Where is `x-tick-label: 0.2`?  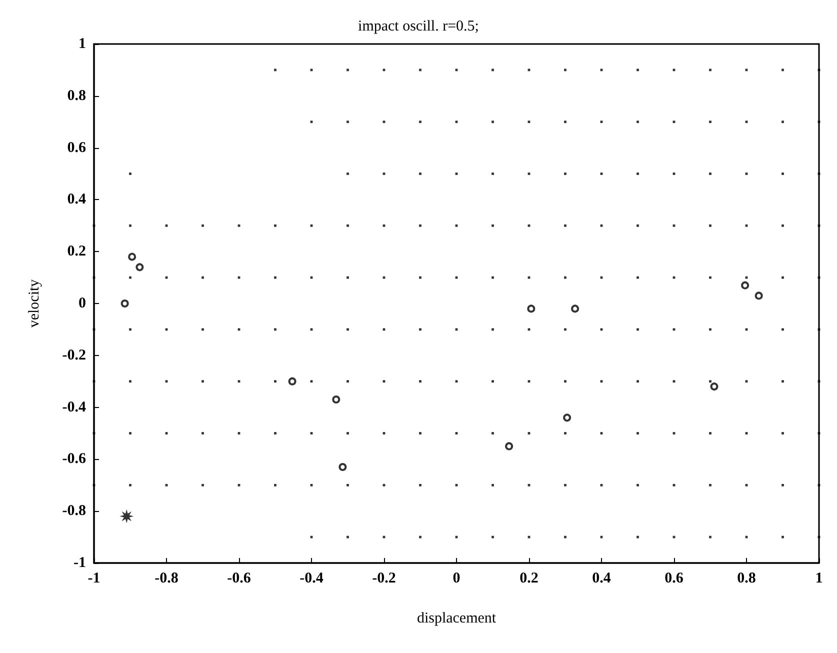
x-tick-label: 0.2 is located at coordinates (529, 578).